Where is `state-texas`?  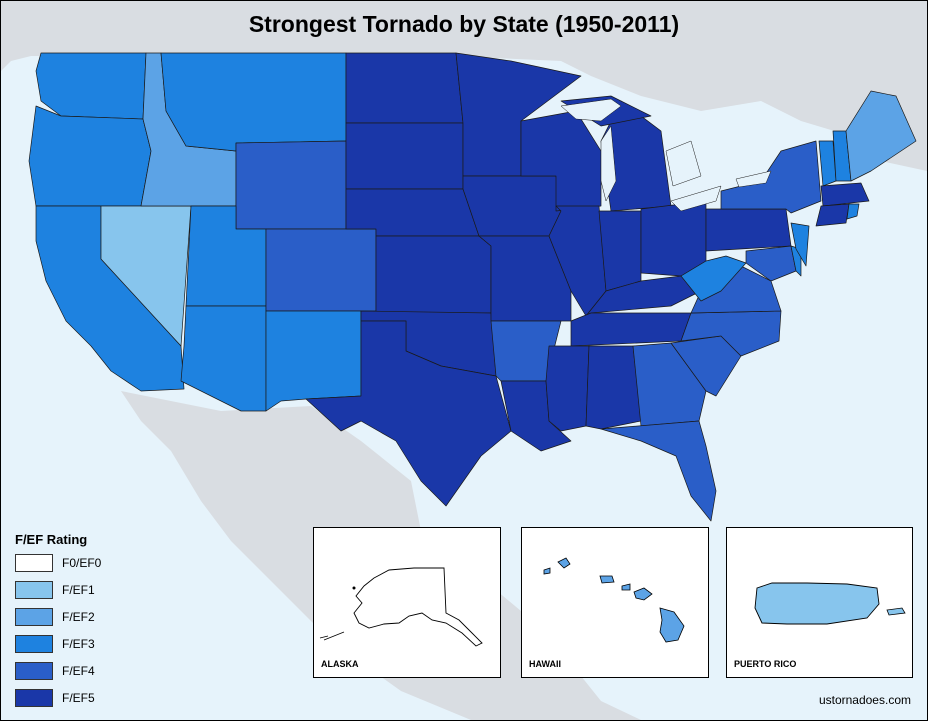 state-texas is located at coordinates (408, 413).